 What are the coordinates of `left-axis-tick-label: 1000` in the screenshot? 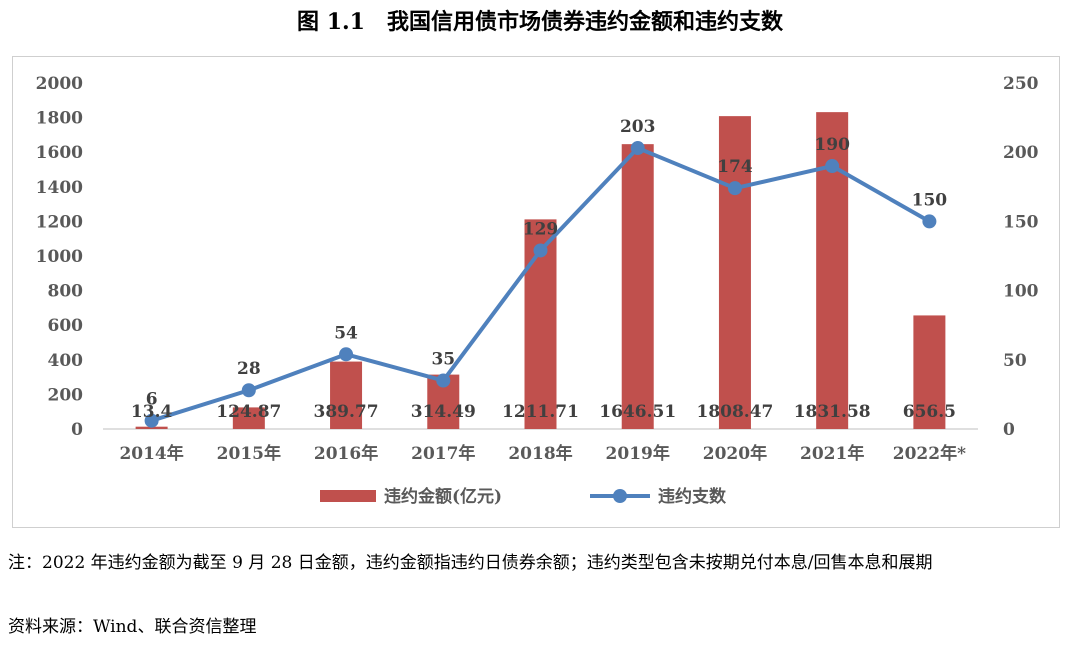 It's located at (59, 257).